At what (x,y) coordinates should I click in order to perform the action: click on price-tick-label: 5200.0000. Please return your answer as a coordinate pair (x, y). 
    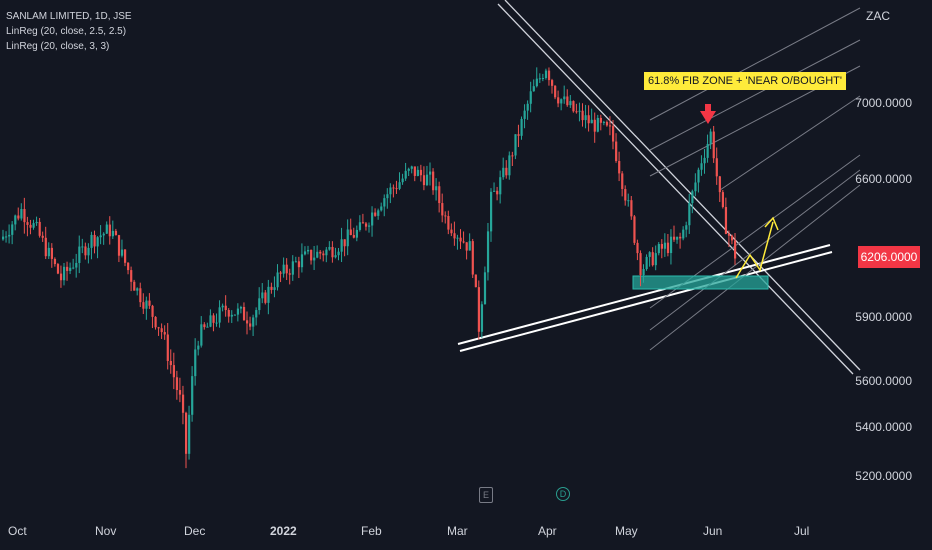
    Looking at the image, I should click on (883, 476).